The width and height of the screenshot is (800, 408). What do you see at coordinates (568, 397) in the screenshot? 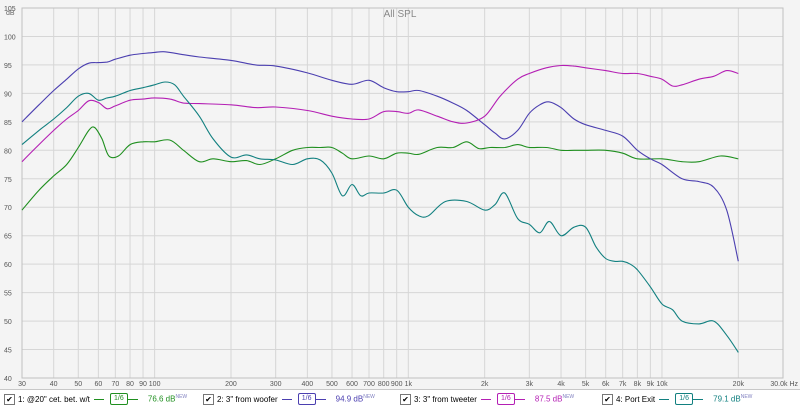
I see `new-tag-3: NEW` at bounding box center [568, 397].